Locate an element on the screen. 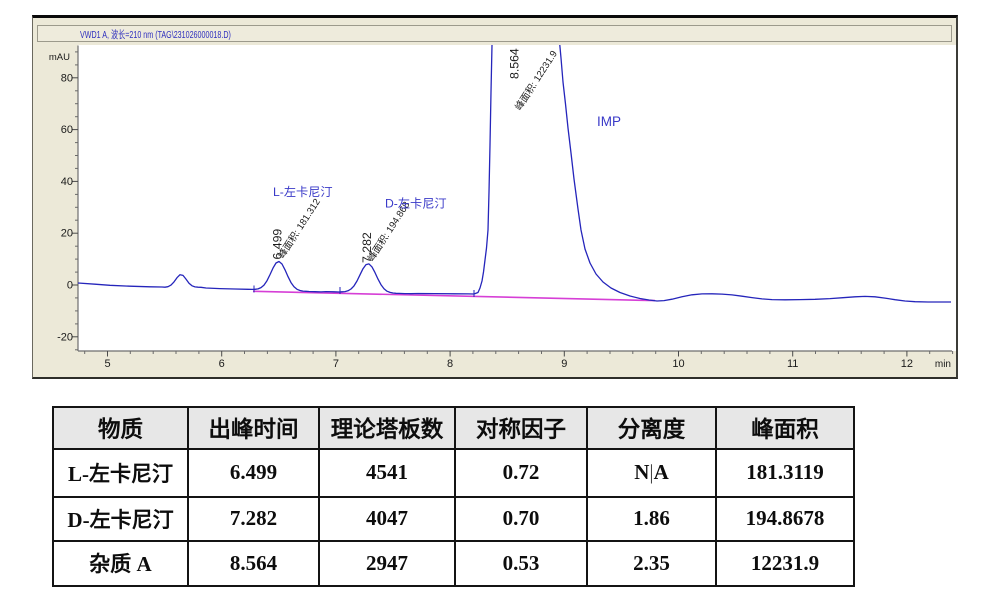 The image size is (1003, 596). svg-text: min is located at coordinates (943, 364).